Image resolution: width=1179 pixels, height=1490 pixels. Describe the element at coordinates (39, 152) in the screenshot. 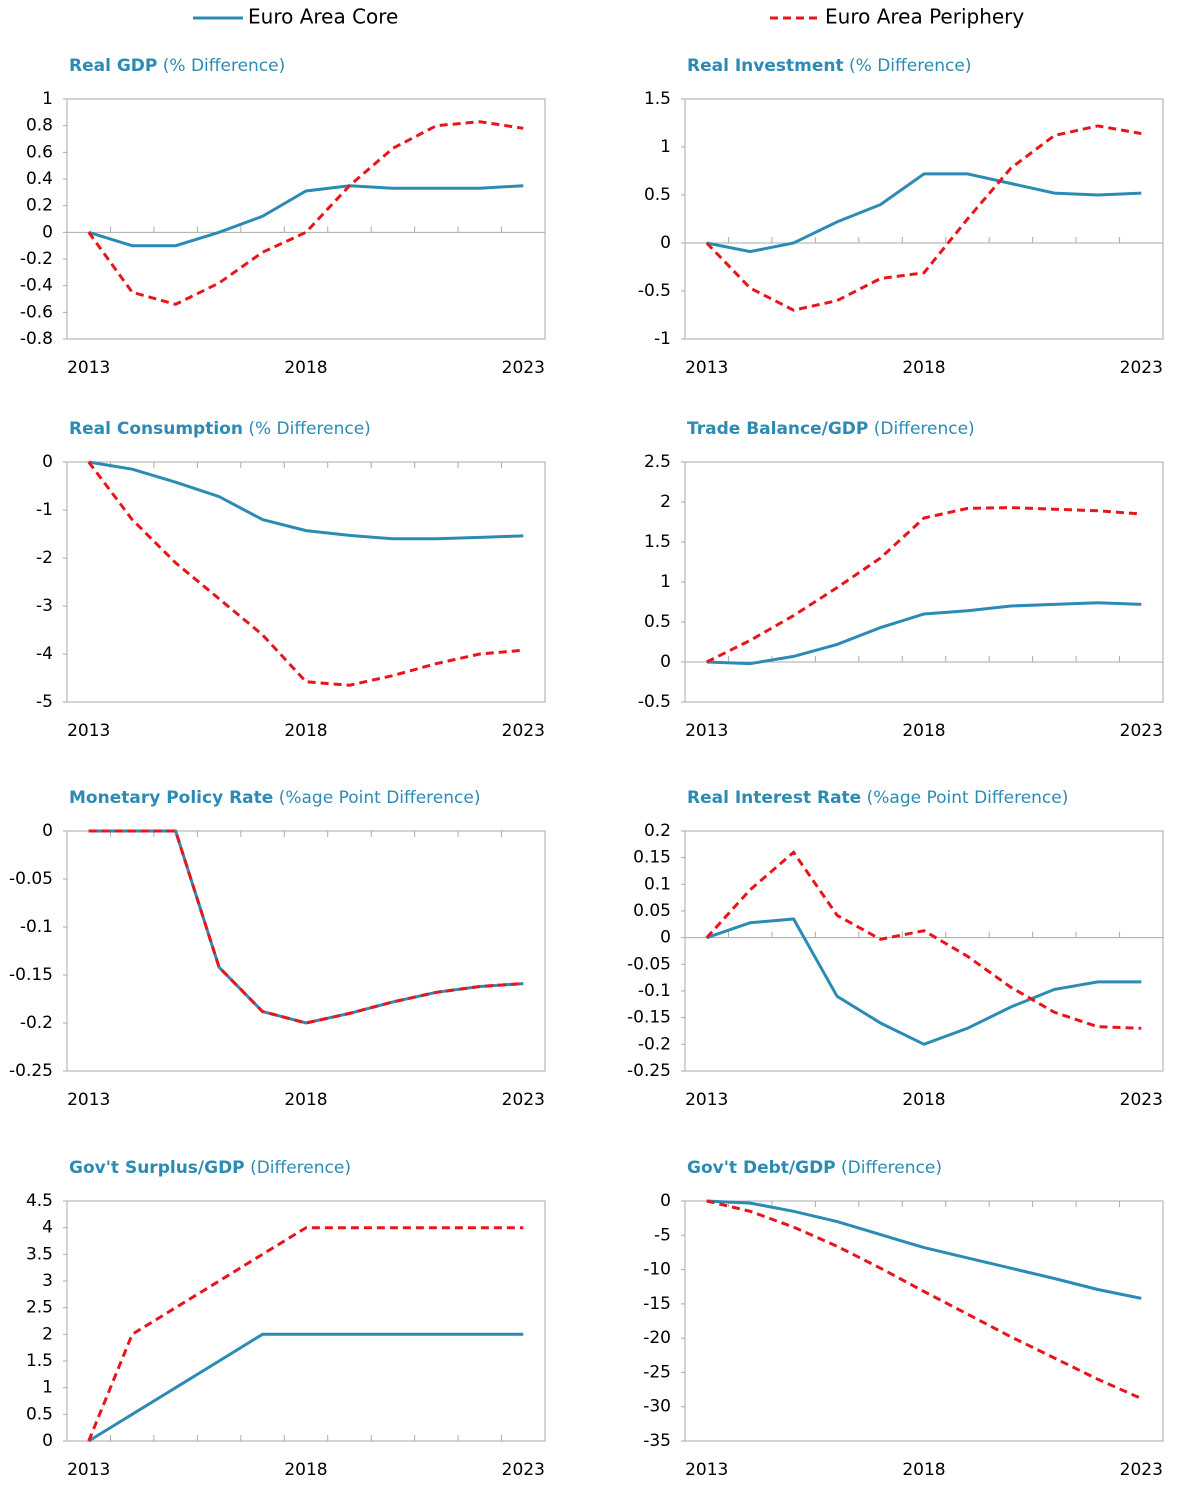

I see `y-tick-label: 0.6` at that location.